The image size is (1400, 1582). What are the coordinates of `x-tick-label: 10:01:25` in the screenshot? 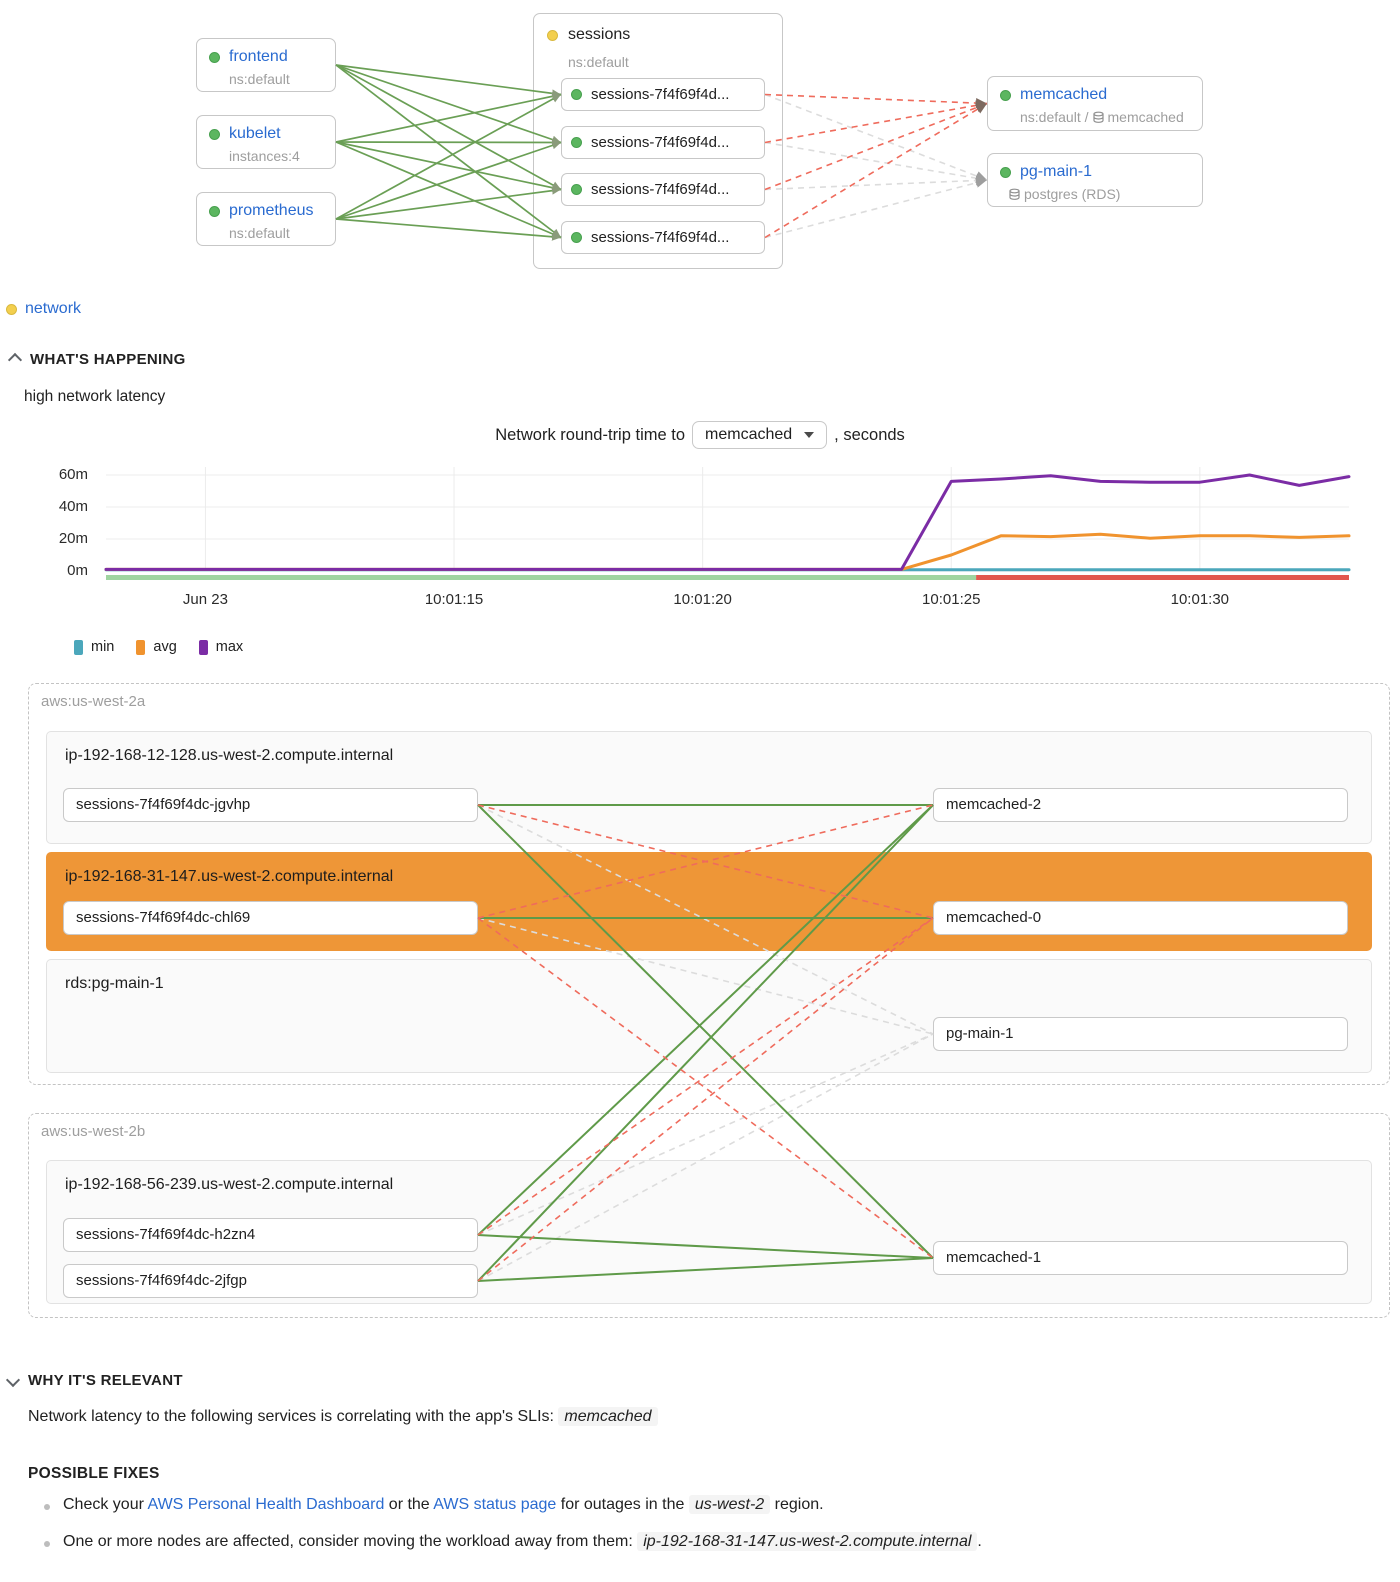 It's located at (951, 599).